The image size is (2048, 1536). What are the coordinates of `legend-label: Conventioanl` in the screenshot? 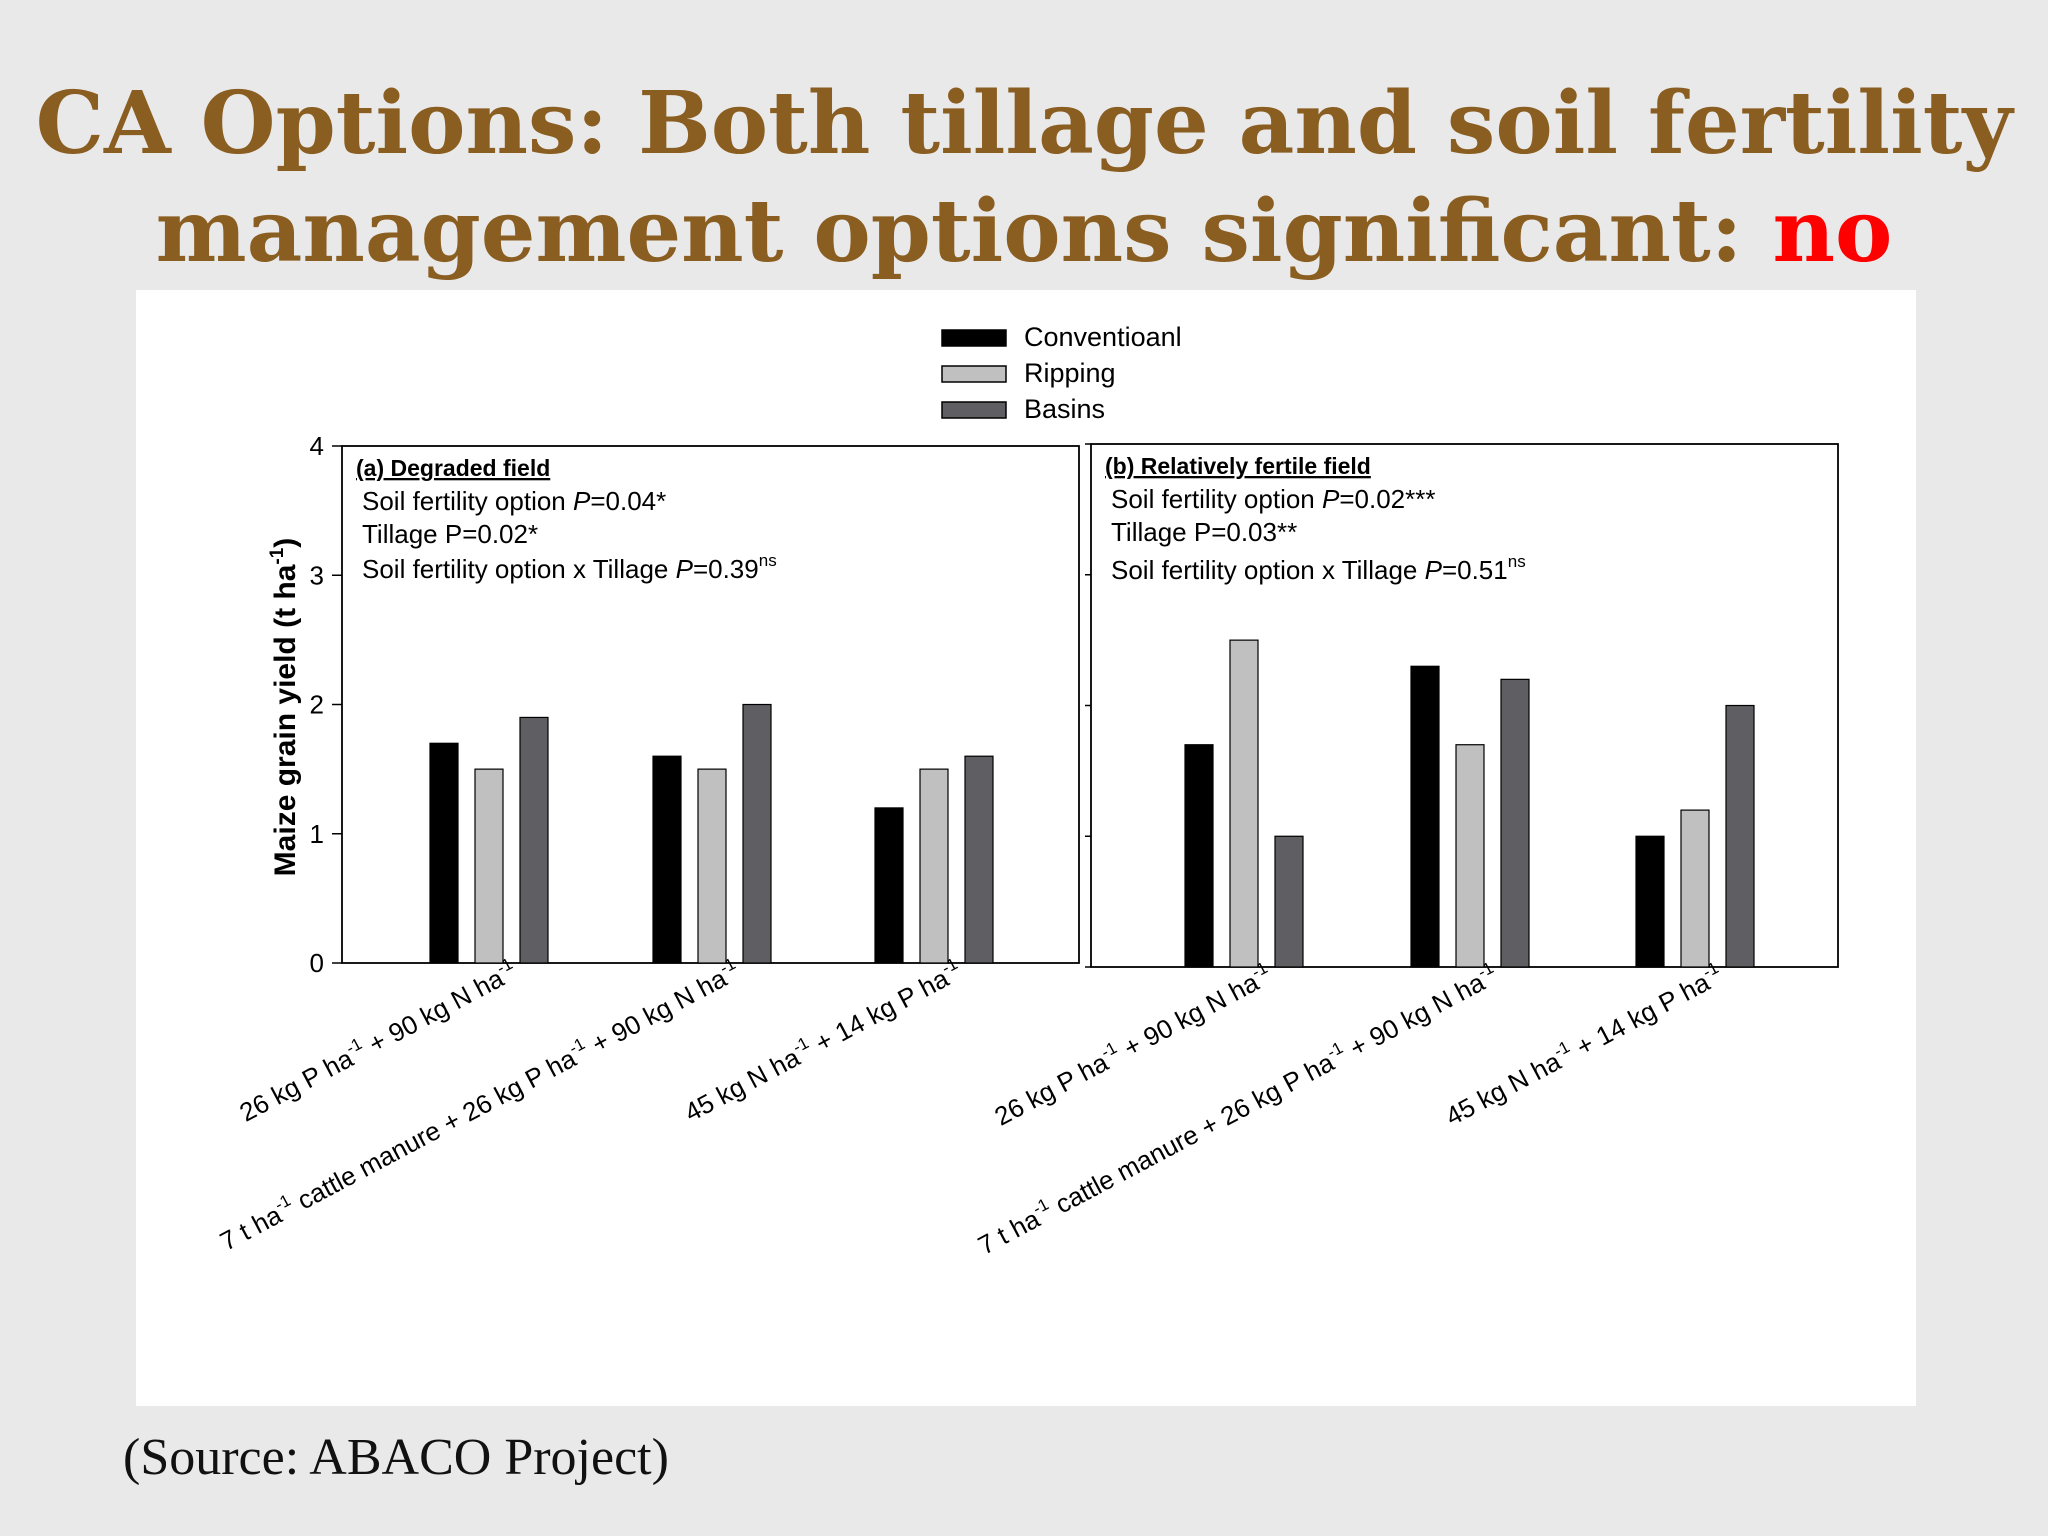 It's located at (1103, 337).